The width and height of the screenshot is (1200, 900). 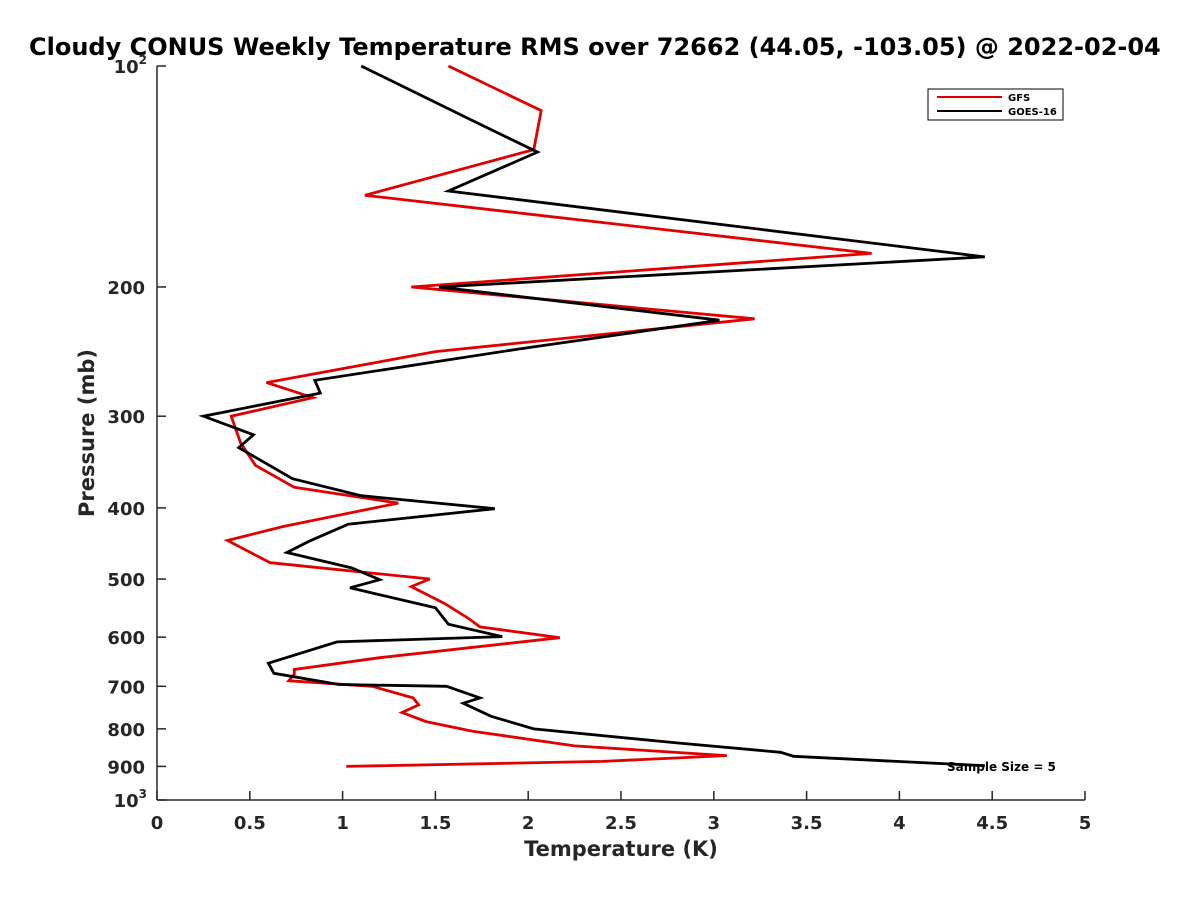 I want to click on legend-box, so click(x=995, y=104).